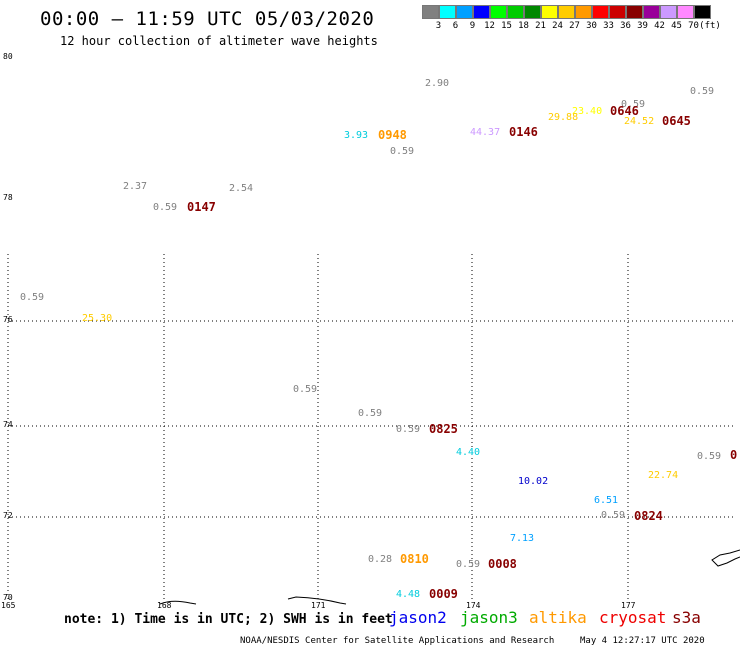 The image size is (740, 650). Describe the element at coordinates (686, 617) in the screenshot. I see `satellite-s3a: s3a` at that location.